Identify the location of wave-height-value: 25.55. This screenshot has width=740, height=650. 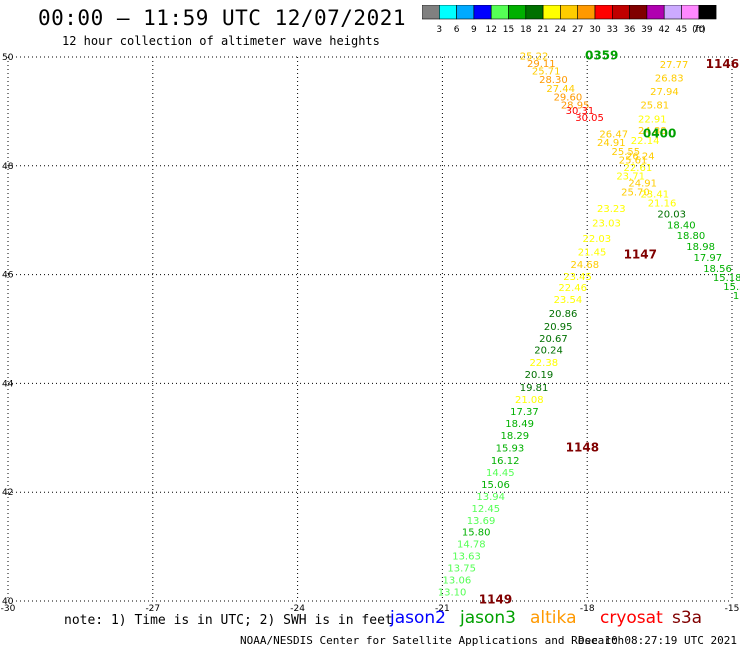
(625, 152).